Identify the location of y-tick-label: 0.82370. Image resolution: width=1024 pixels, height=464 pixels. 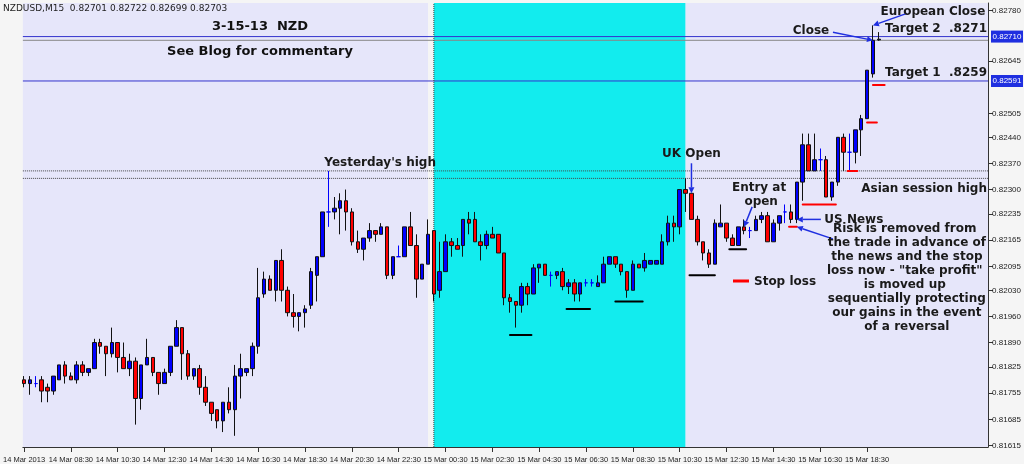
(1007, 163).